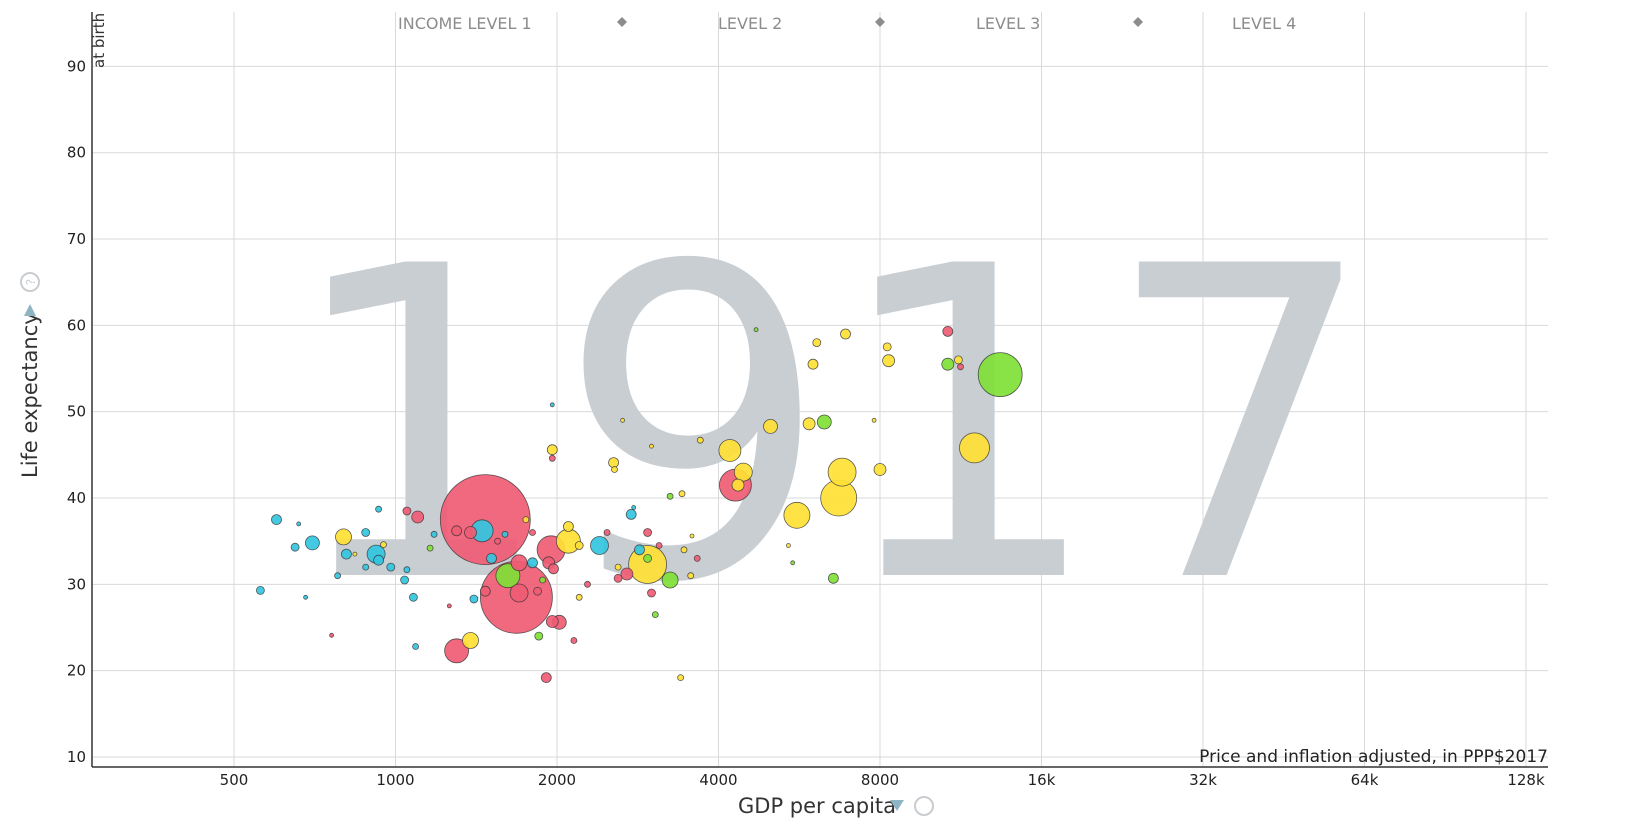 This screenshot has height=832, width=1626. I want to click on x-axis-title: GDP per capita, so click(817, 806).